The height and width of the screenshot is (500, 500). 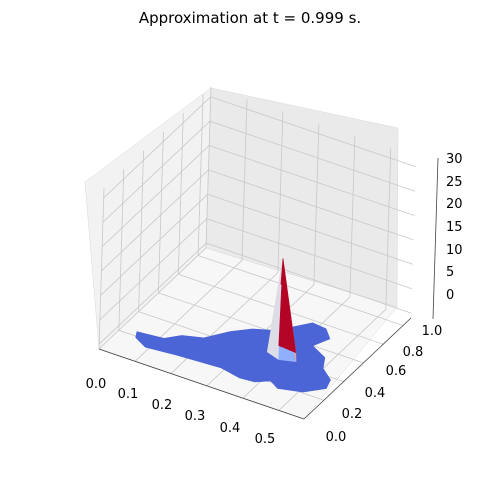 What do you see at coordinates (195, 416) in the screenshot?
I see `x-tick-label: 0.3` at bounding box center [195, 416].